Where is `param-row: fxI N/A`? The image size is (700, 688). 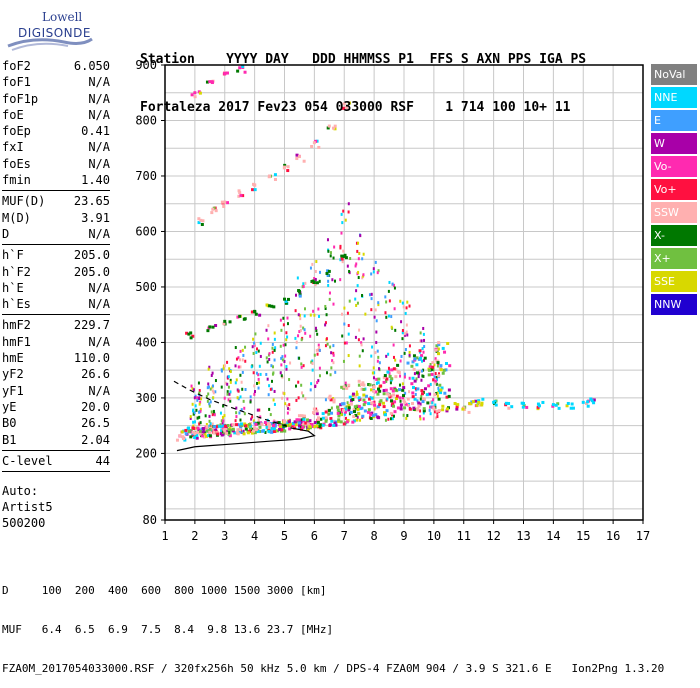 param-row: fxI N/A is located at coordinates (56, 147).